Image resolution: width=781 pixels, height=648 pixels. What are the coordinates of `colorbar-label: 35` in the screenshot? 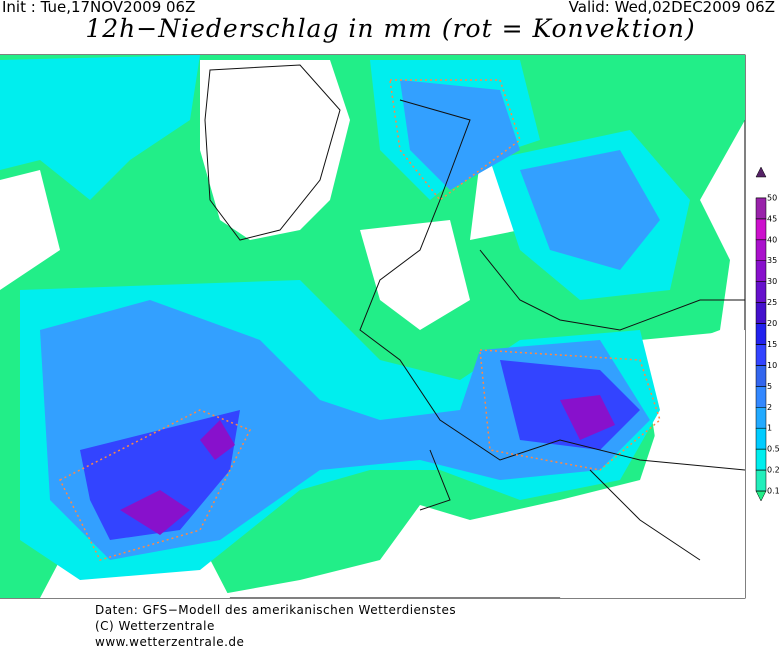 It's located at (772, 260).